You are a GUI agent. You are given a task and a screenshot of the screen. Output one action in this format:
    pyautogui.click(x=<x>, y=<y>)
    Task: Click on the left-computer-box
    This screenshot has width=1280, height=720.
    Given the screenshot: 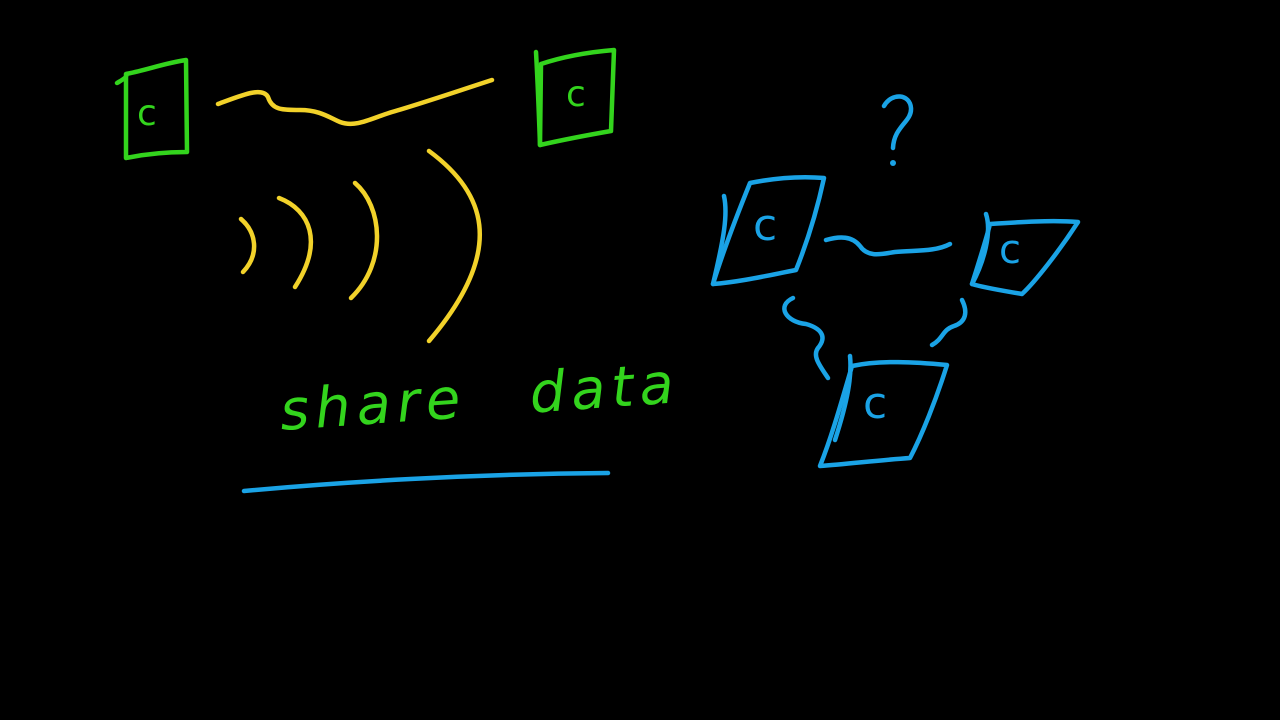 What is the action you would take?
    pyautogui.click(x=152, y=109)
    